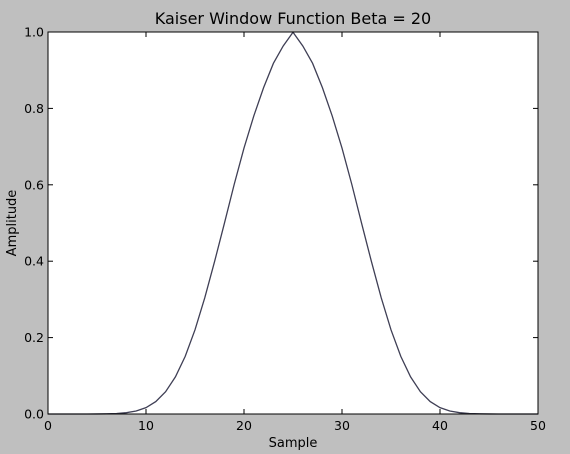 The width and height of the screenshot is (570, 454). Describe the element at coordinates (440, 425) in the screenshot. I see `x-tick-label: 40` at that location.